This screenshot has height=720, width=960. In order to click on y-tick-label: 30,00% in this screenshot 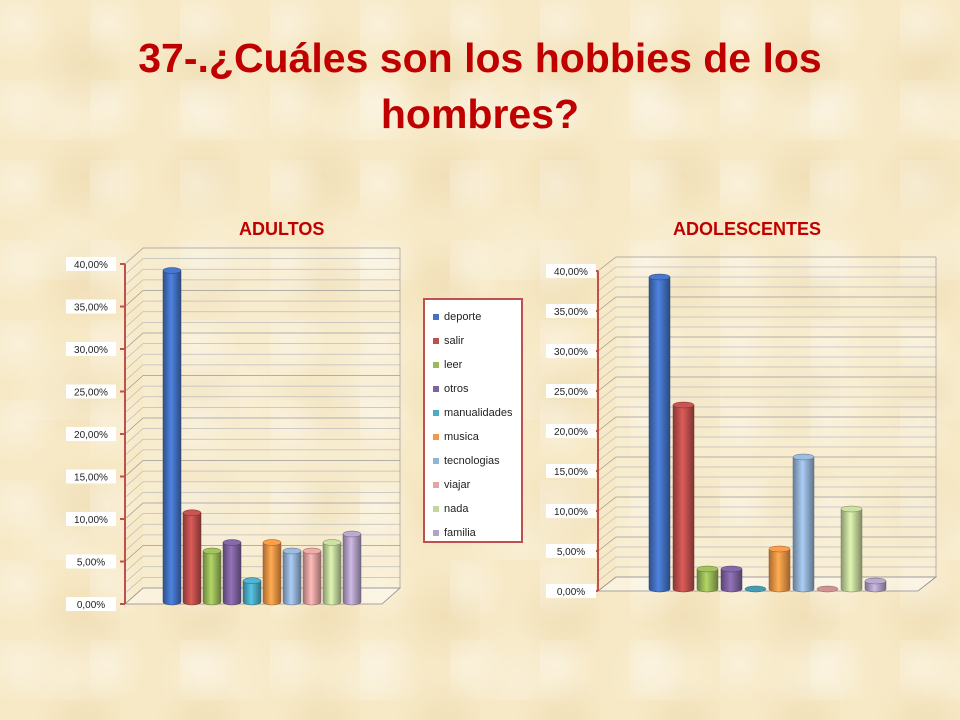, I will do `click(571, 352)`.